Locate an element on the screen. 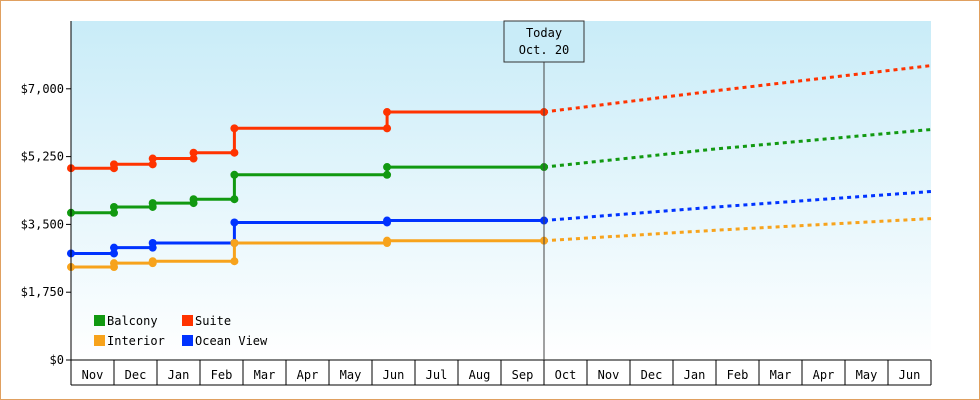 The image size is (980, 400). y-tick-label: $1,750 is located at coordinates (42, 292).